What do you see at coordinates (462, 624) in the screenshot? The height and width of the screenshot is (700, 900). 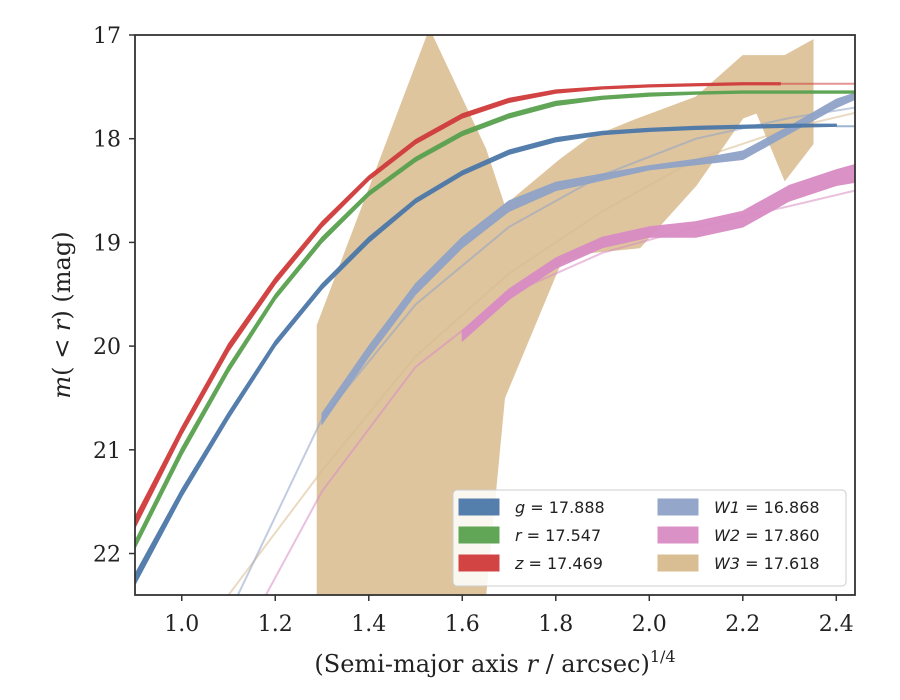 I see `x-tick-label: 1.6` at bounding box center [462, 624].